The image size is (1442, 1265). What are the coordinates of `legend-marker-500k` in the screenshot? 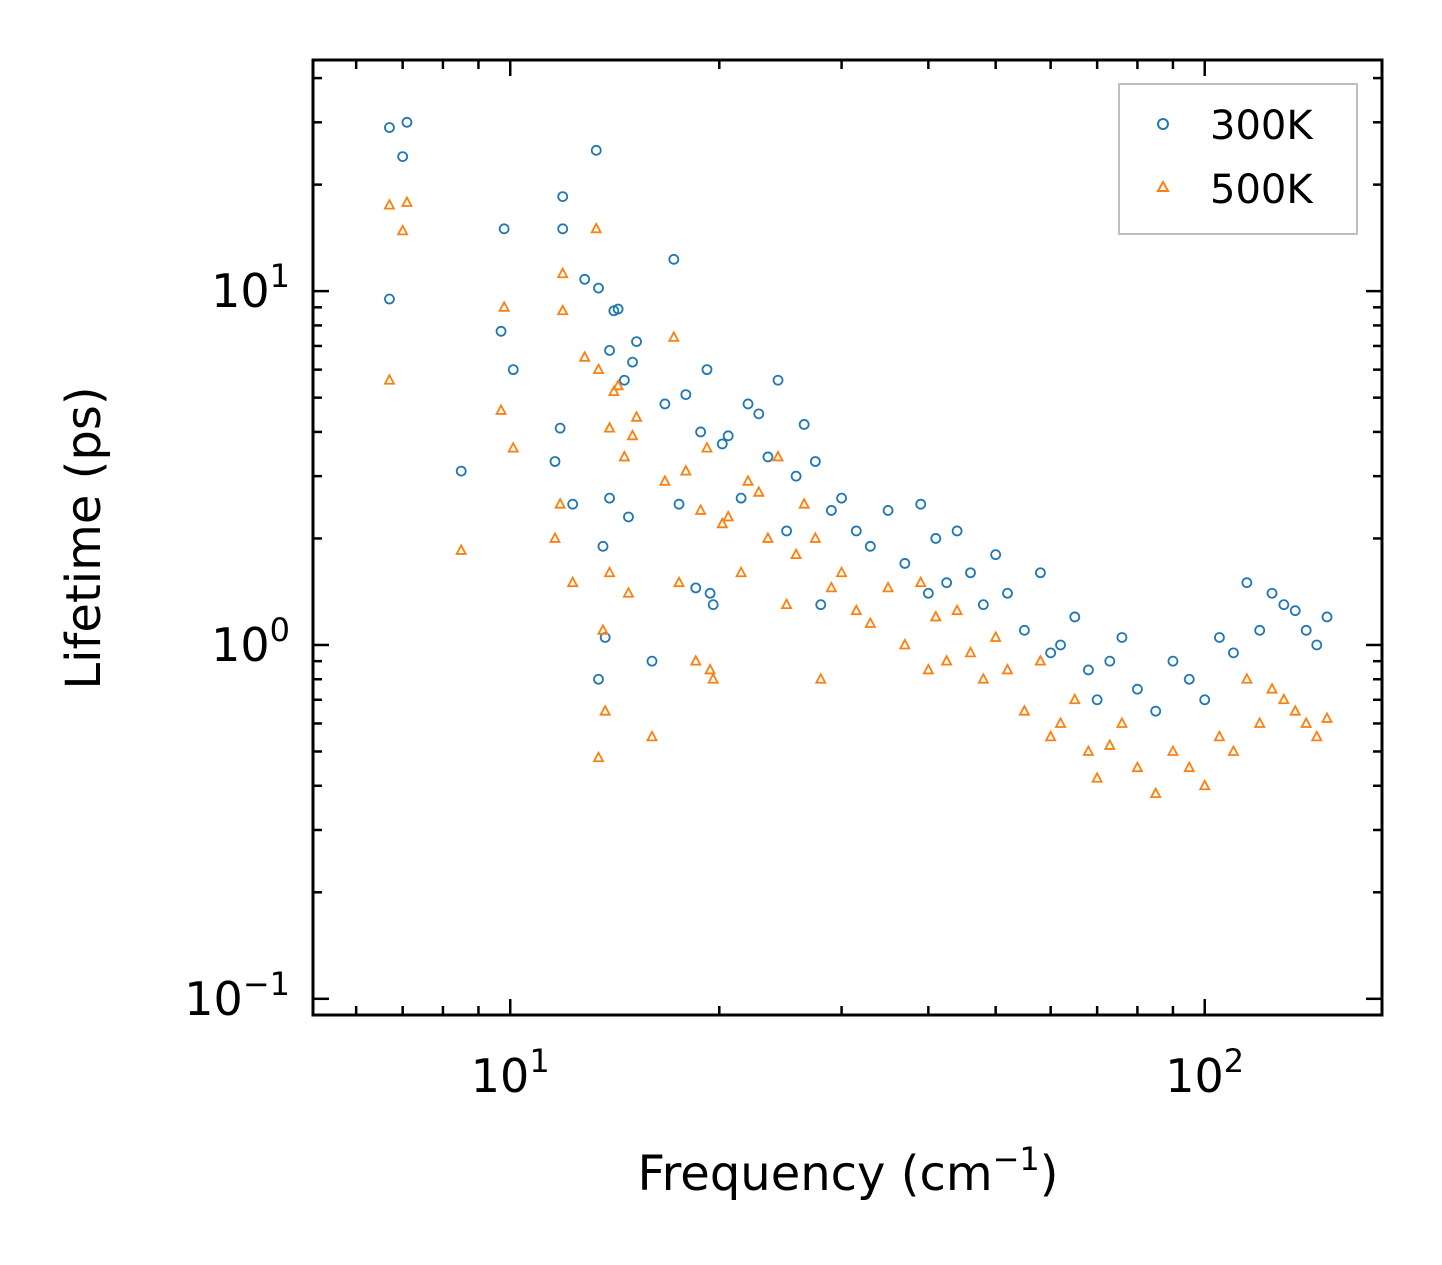 It's located at (1163, 185).